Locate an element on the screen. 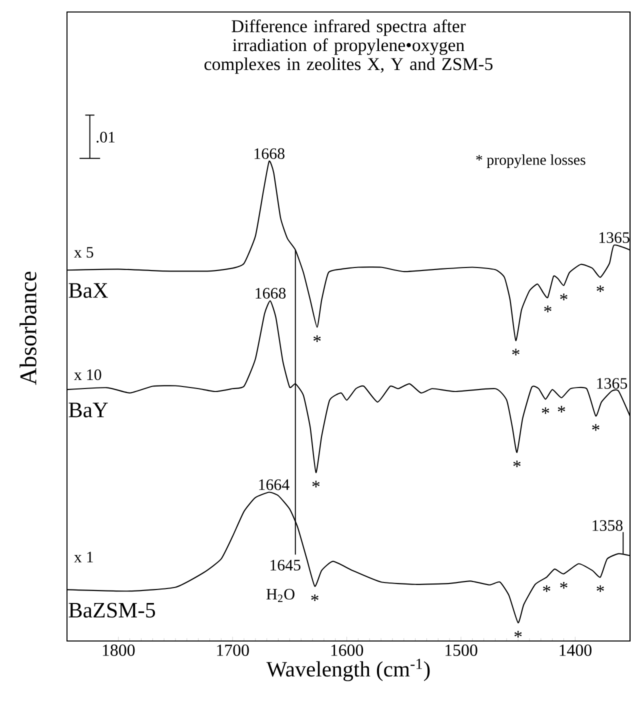 The width and height of the screenshot is (631, 713). x-axis-title: Wavelength (cm$^{-1}$) is located at coordinates (348, 670).